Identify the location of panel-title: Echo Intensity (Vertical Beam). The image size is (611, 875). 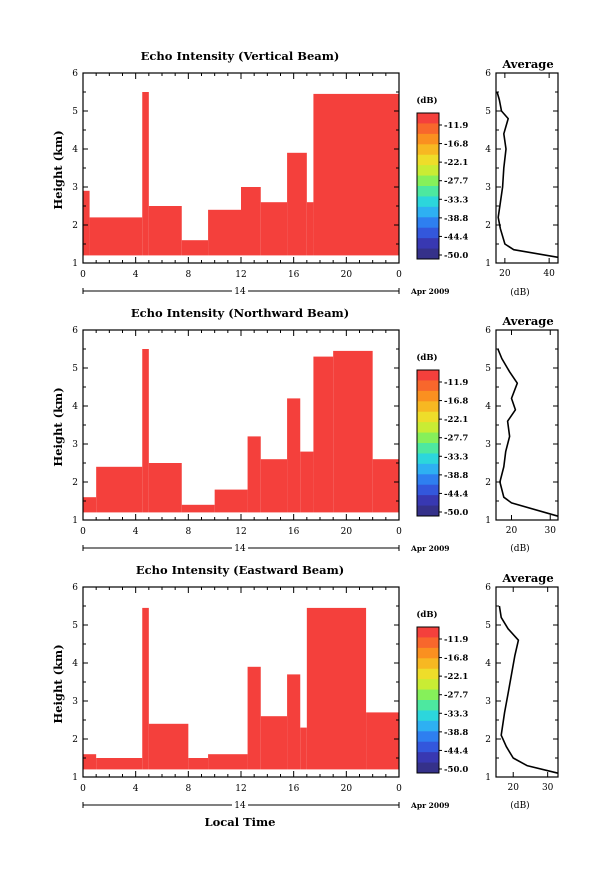
(240, 56).